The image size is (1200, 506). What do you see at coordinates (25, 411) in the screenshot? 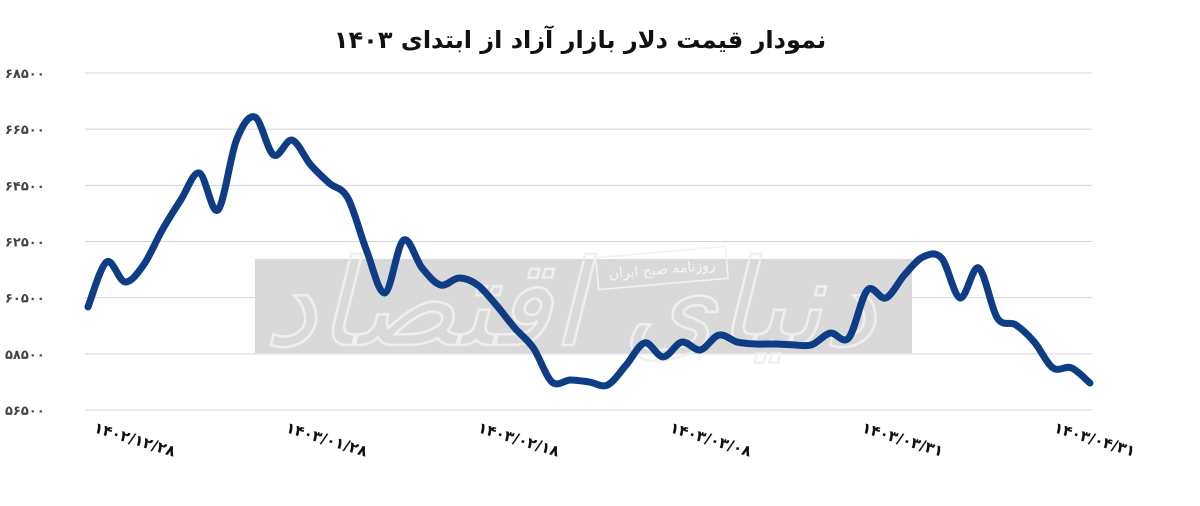
I see `y-tick-label: ۵۶۵۰۰` at bounding box center [25, 411].